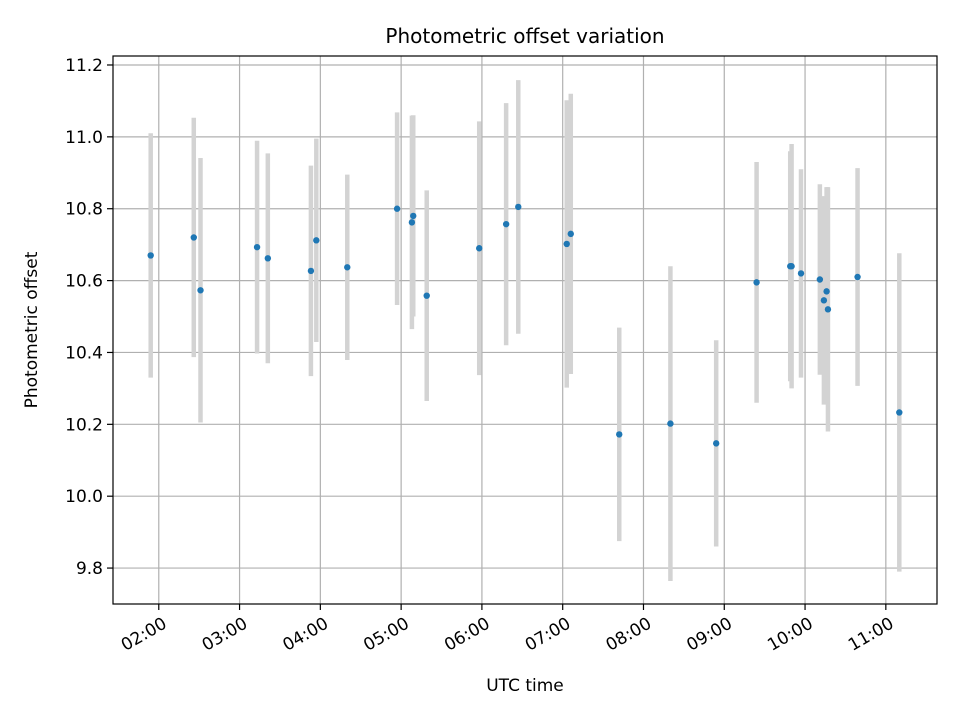 Image resolution: width=960 pixels, height=720 pixels. Describe the element at coordinates (89, 569) in the screenshot. I see `y-tick-label: 9.8` at that location.